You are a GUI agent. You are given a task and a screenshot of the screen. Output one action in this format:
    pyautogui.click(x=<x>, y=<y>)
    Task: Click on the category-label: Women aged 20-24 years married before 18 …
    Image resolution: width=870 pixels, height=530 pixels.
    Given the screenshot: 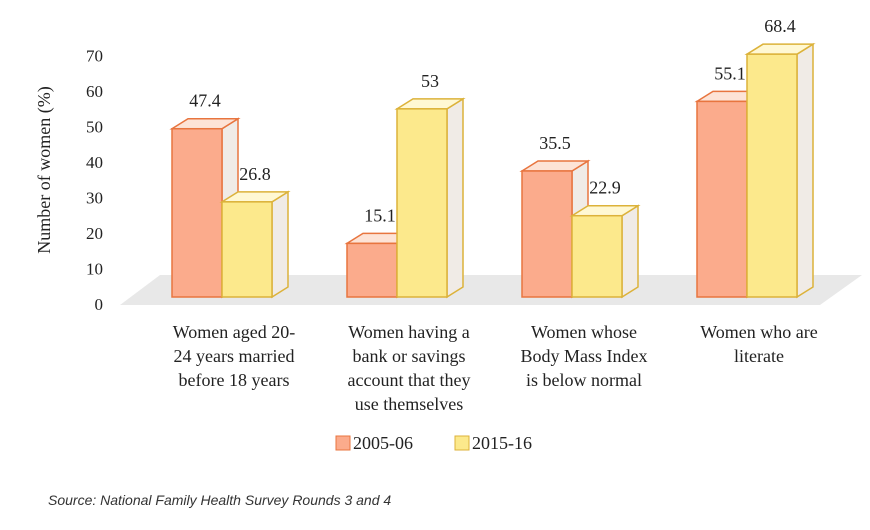 What is the action you would take?
    pyautogui.click(x=234, y=356)
    